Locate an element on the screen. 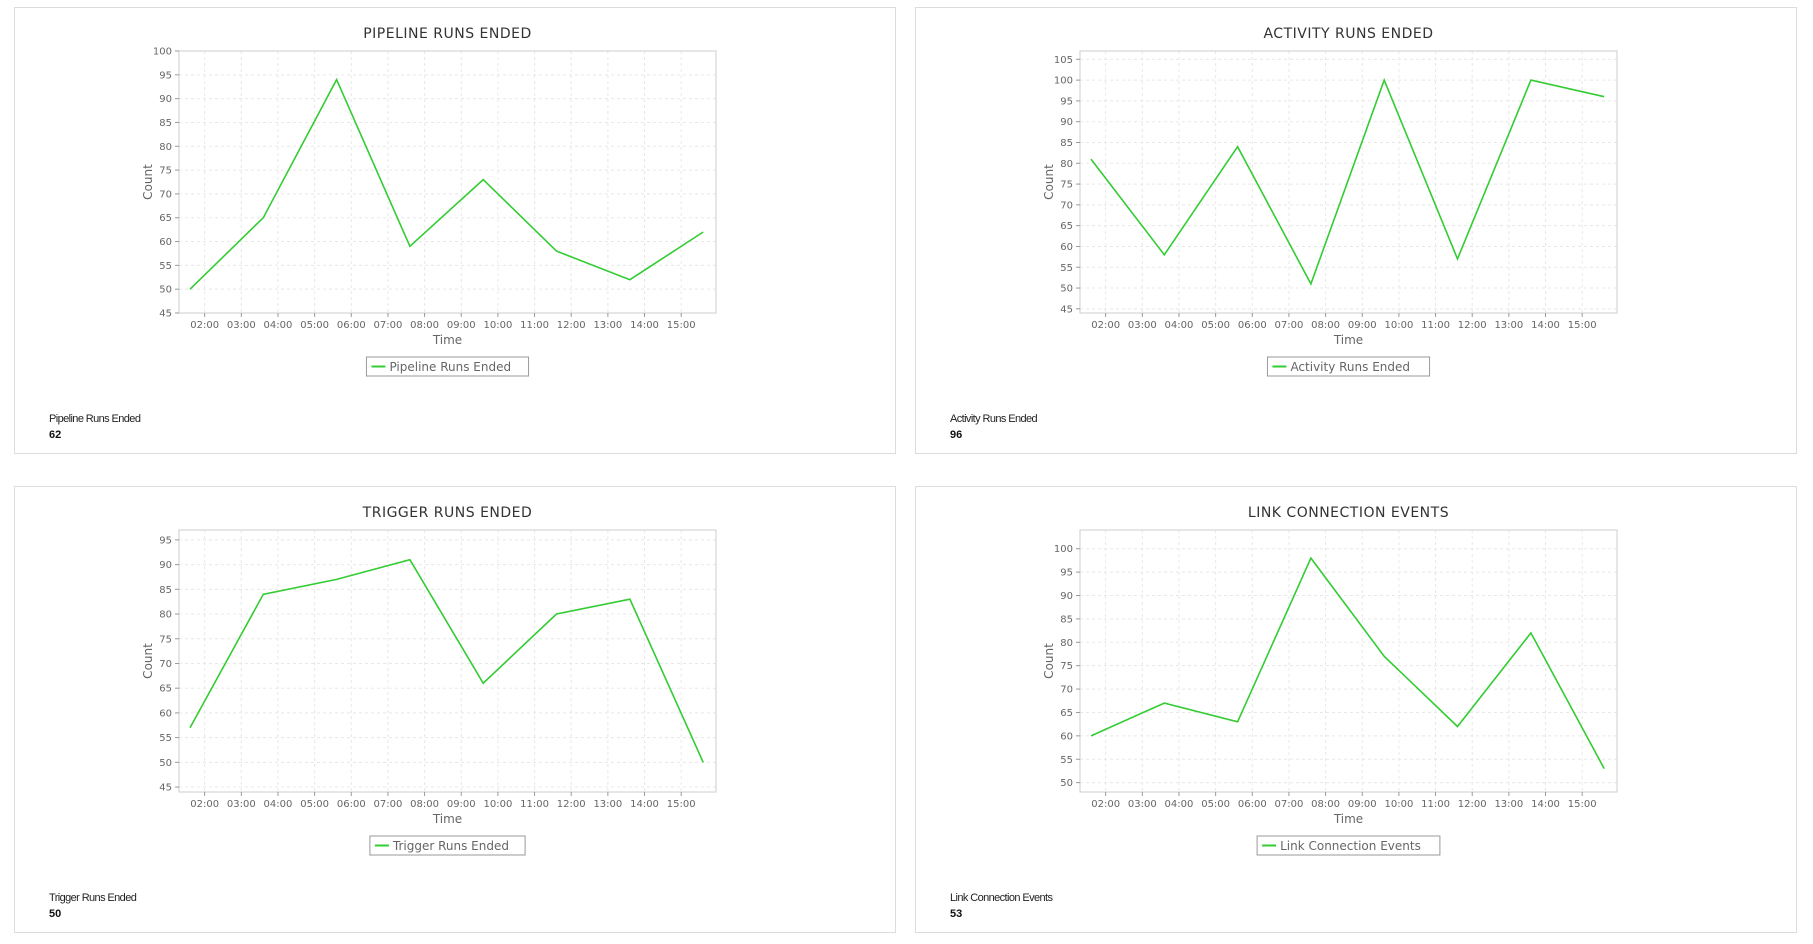 Image resolution: width=1813 pixels, height=944 pixels. legend-label: Pipeline Runs Ended is located at coordinates (450, 367).